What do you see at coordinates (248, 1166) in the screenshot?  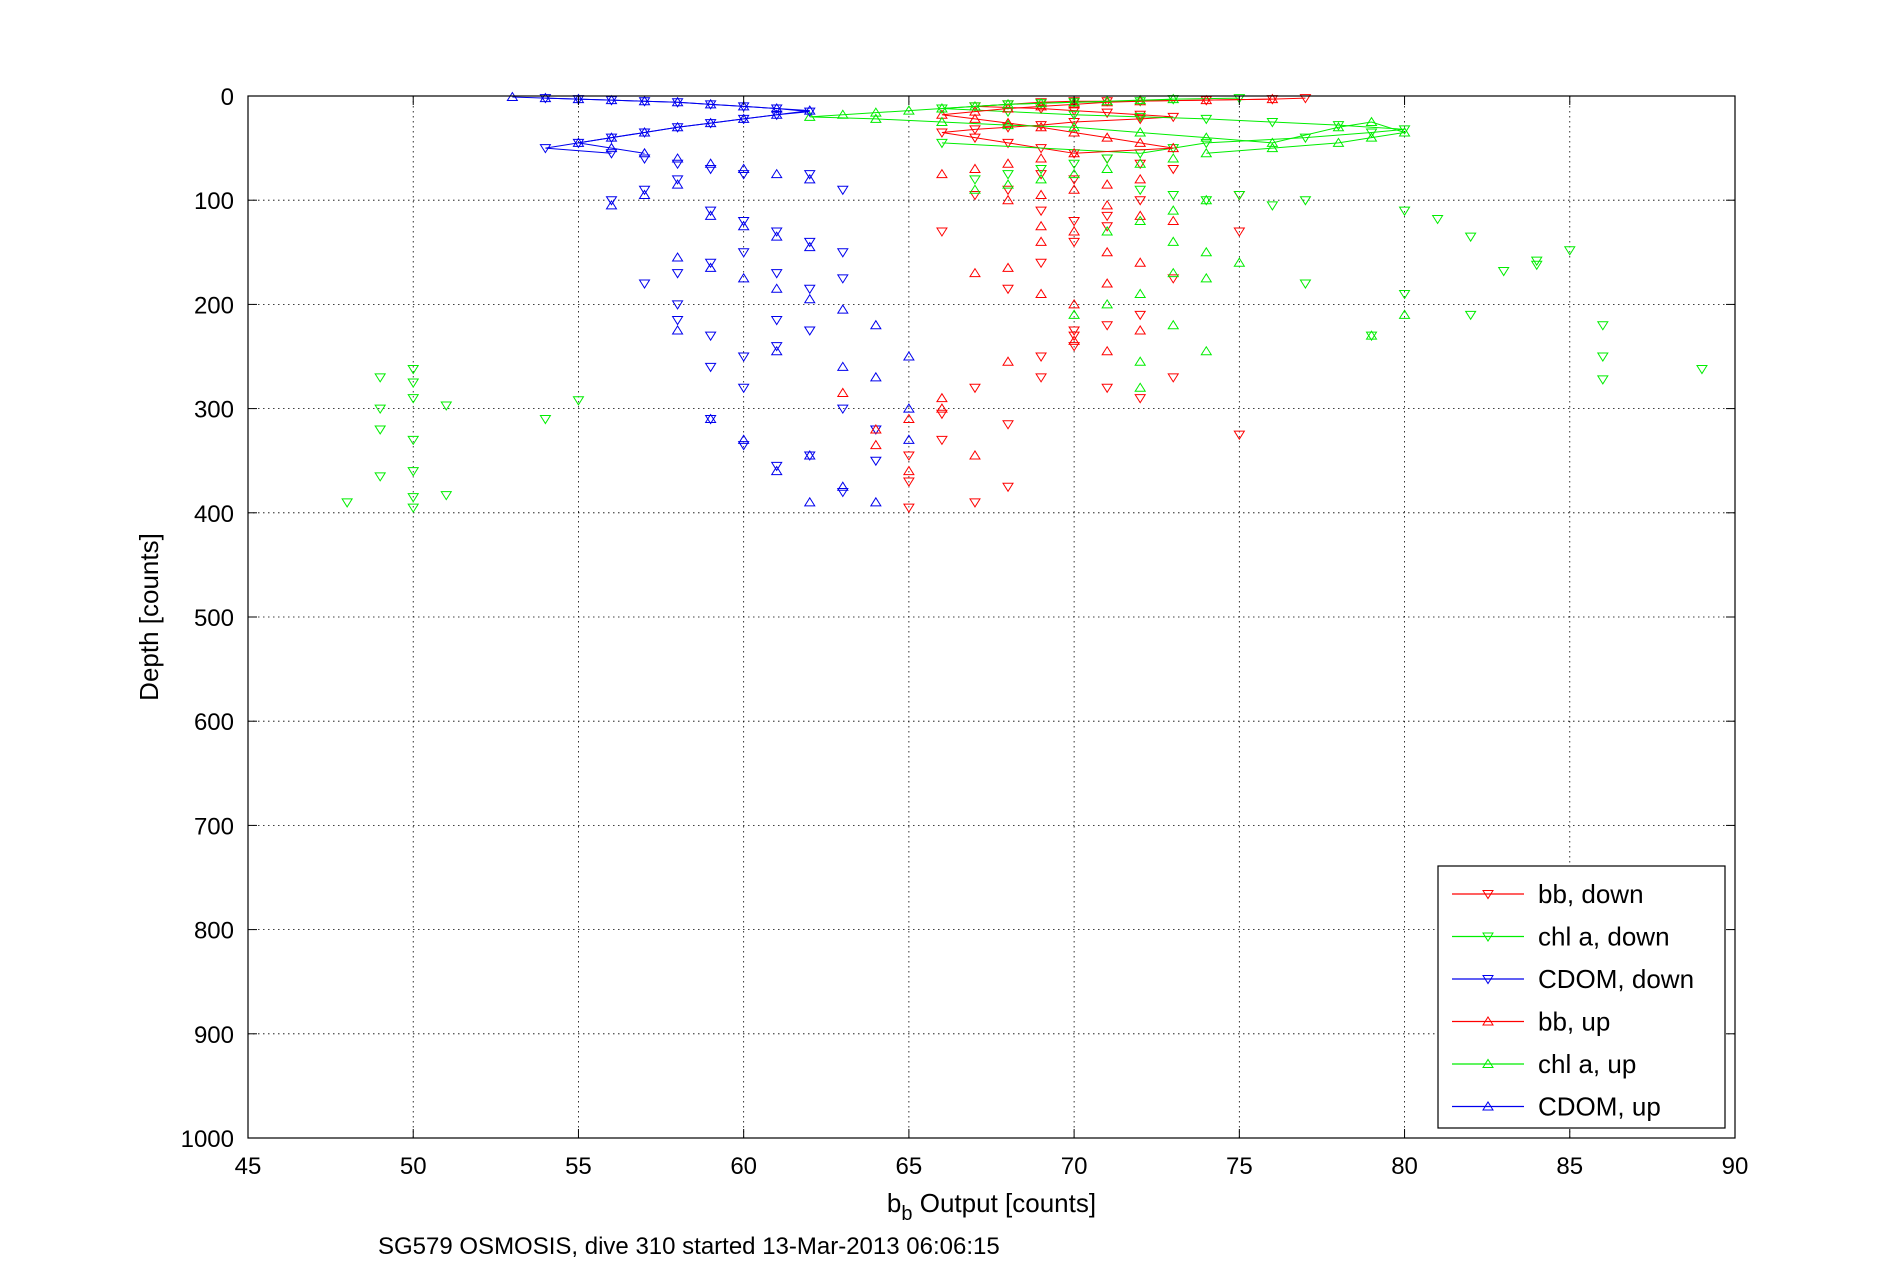 I see `x-tick-label: 45` at bounding box center [248, 1166].